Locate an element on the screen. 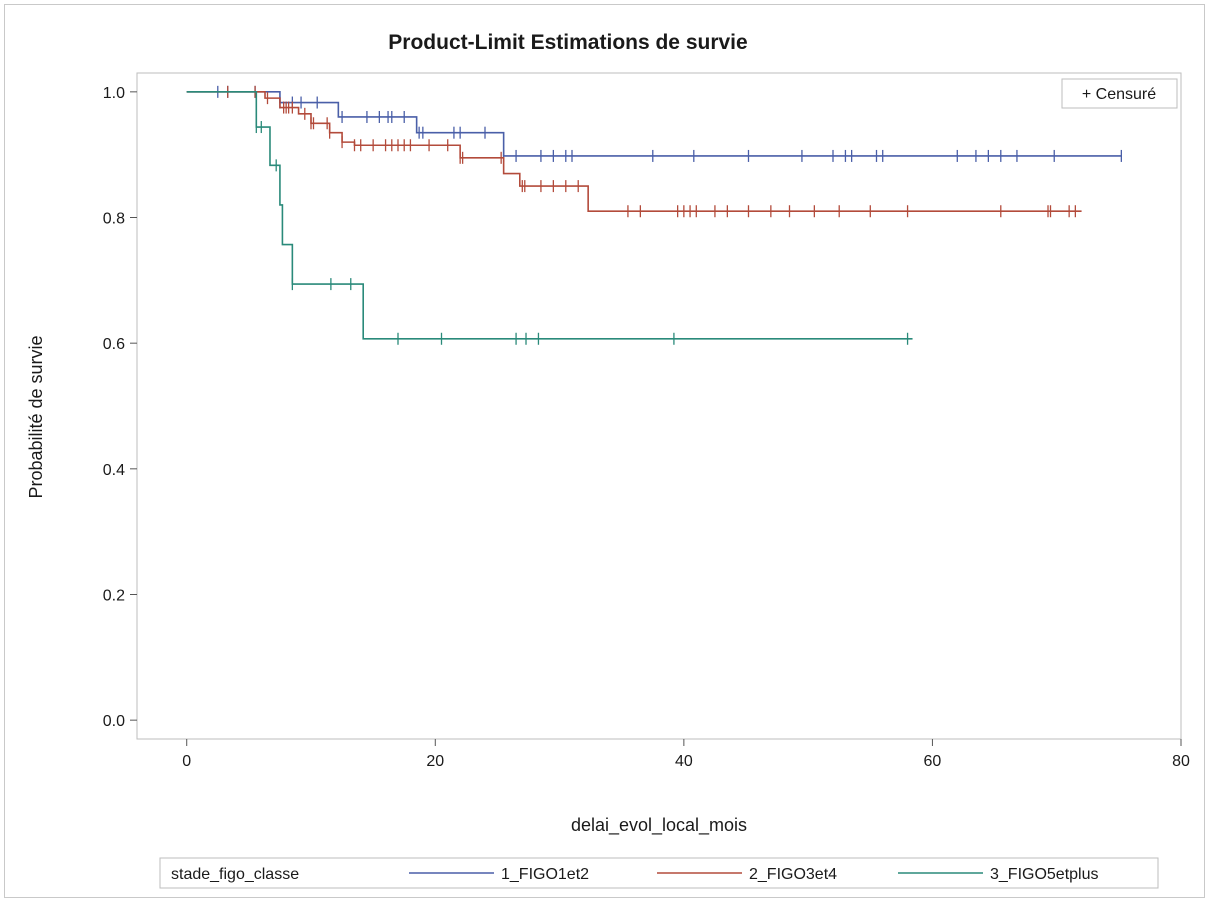  y-tick-label: 0.0 is located at coordinates (114, 721).